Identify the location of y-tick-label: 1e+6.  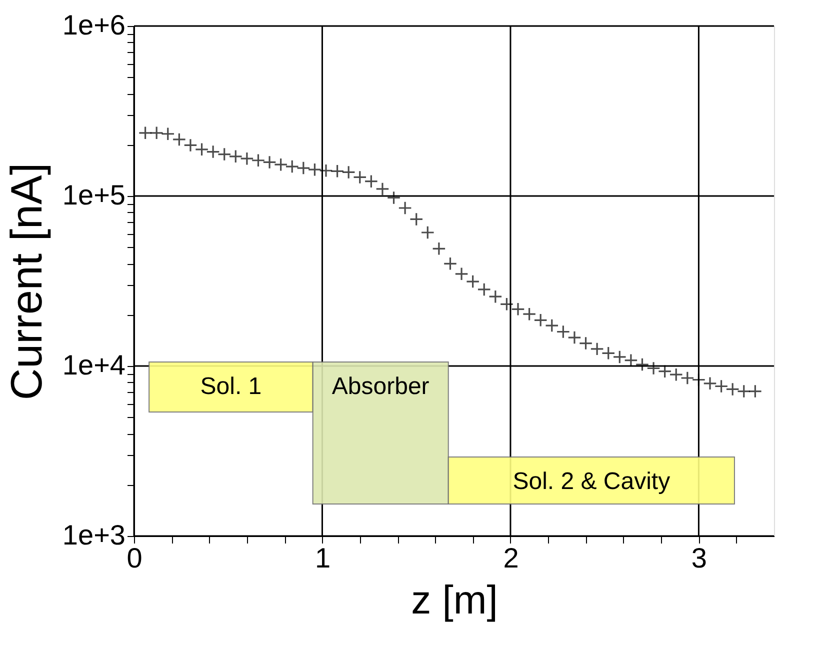
(94, 25).